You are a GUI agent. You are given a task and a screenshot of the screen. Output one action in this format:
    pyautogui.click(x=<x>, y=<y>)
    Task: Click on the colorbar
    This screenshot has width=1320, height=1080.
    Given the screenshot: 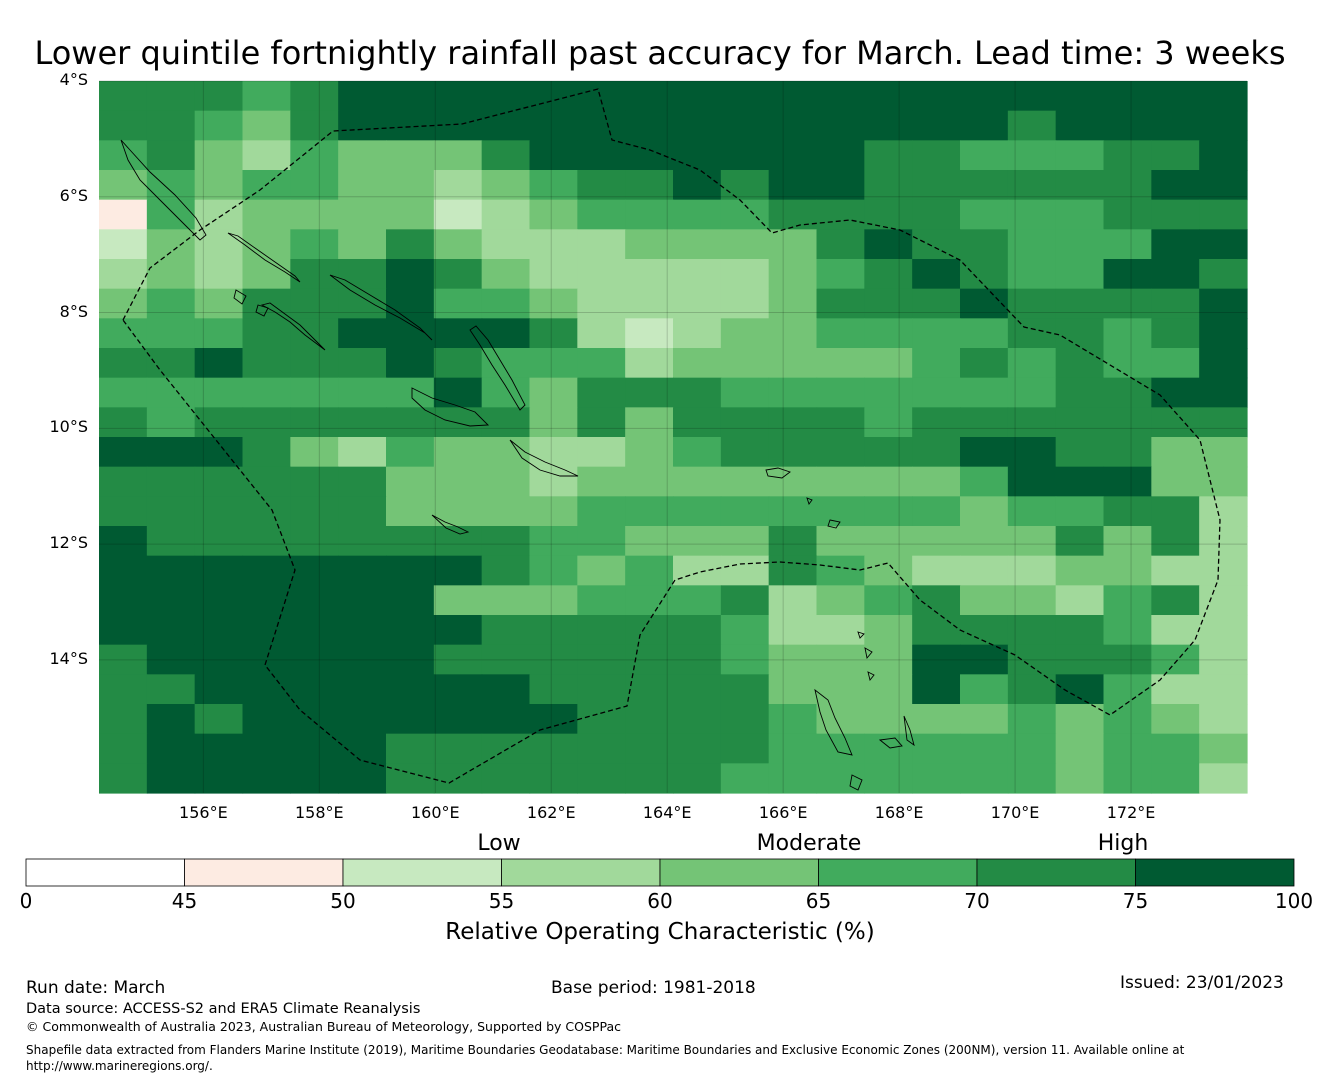 What is the action you would take?
    pyautogui.click(x=660, y=872)
    